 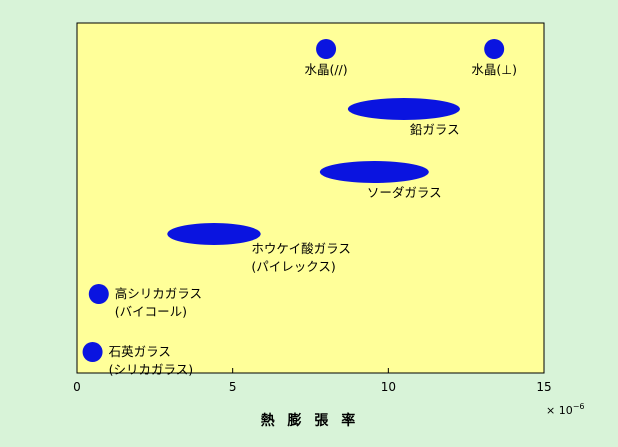 I want to click on x-axis: 0 5 10 15, so click(x=312, y=381).